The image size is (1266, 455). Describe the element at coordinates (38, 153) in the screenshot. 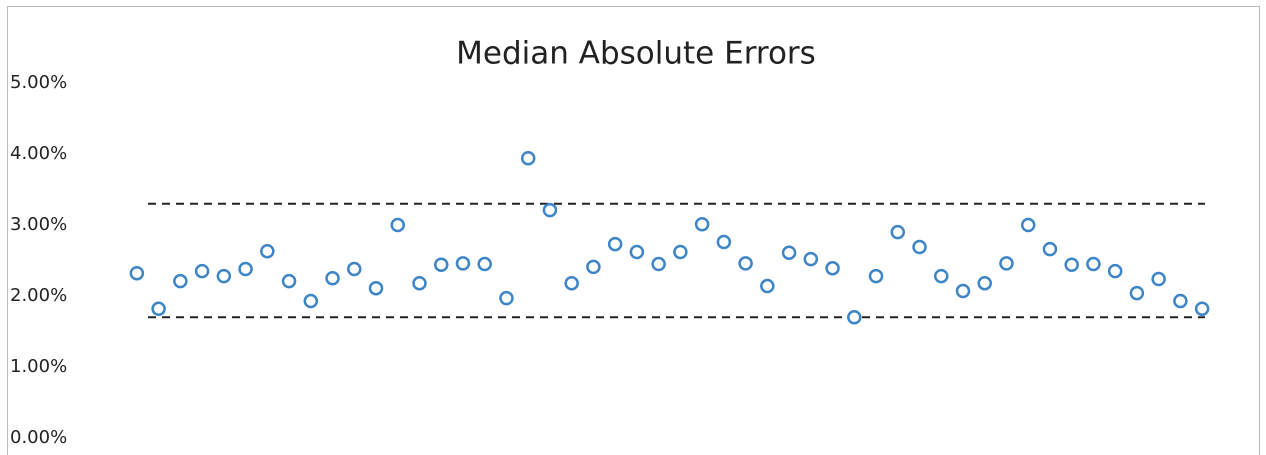

I see `y-tick-label: 4.00%` at that location.